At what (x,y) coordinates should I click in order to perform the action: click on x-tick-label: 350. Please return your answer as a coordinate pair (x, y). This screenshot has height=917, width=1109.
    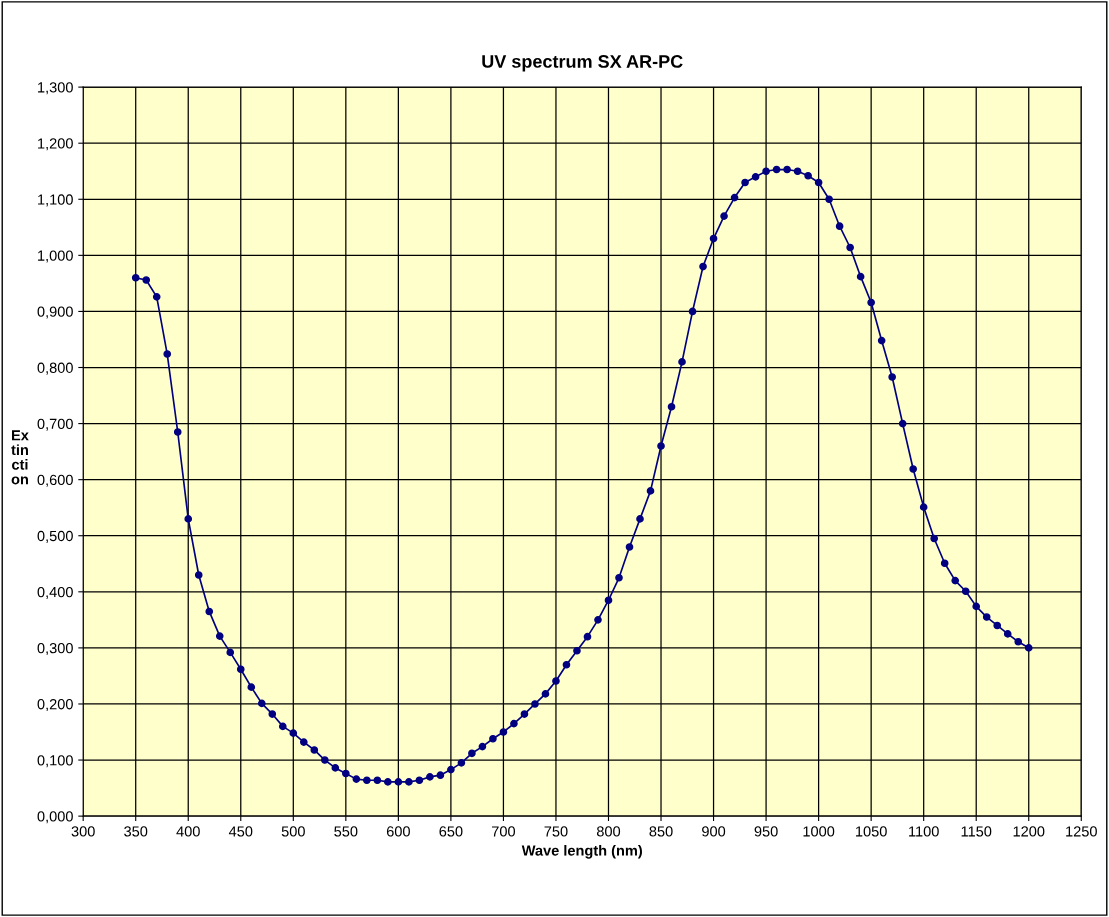
    Looking at the image, I should click on (136, 831).